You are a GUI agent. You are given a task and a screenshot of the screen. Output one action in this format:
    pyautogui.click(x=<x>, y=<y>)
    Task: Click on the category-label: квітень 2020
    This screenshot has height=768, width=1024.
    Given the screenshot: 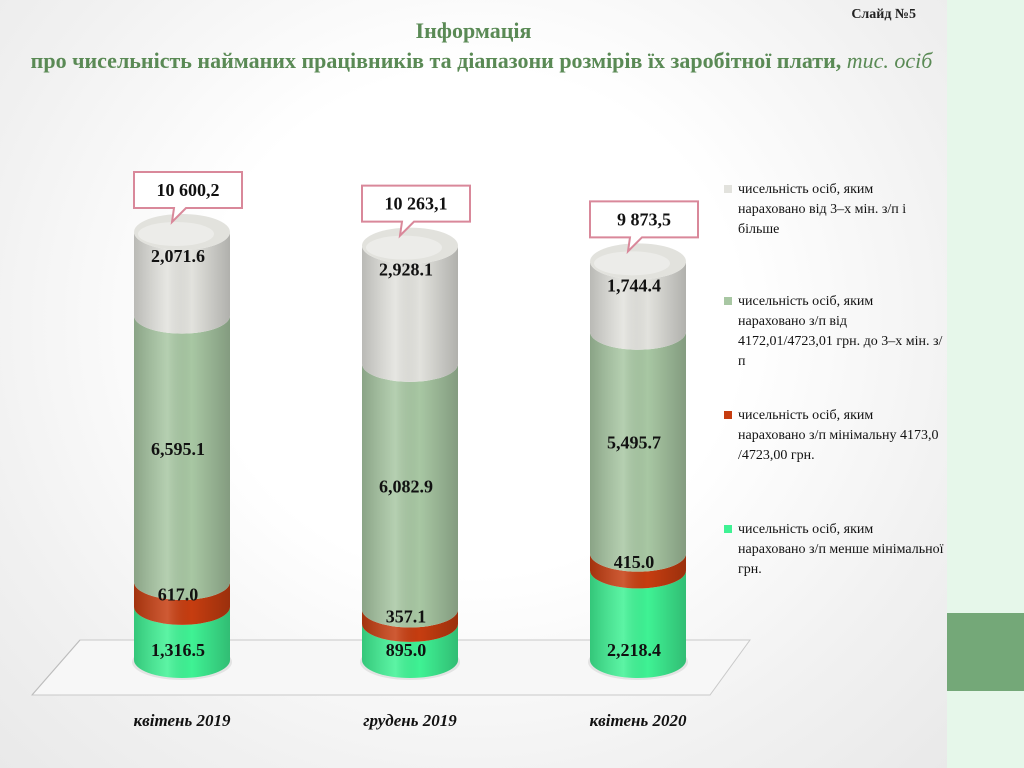 What is the action you would take?
    pyautogui.click(x=638, y=720)
    